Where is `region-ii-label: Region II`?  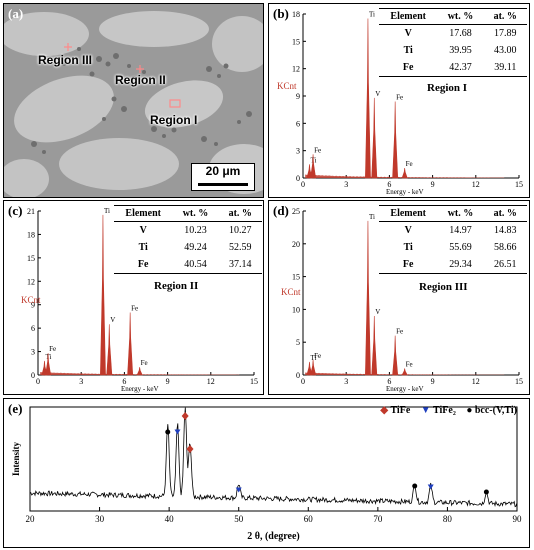
region-ii-label: Region II is located at coordinates (140, 80).